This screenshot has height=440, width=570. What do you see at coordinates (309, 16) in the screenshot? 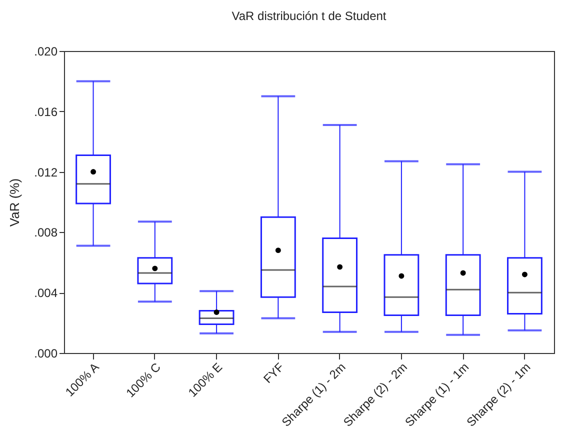
I see `chart-title: VaR distribución t de Student` at bounding box center [309, 16].